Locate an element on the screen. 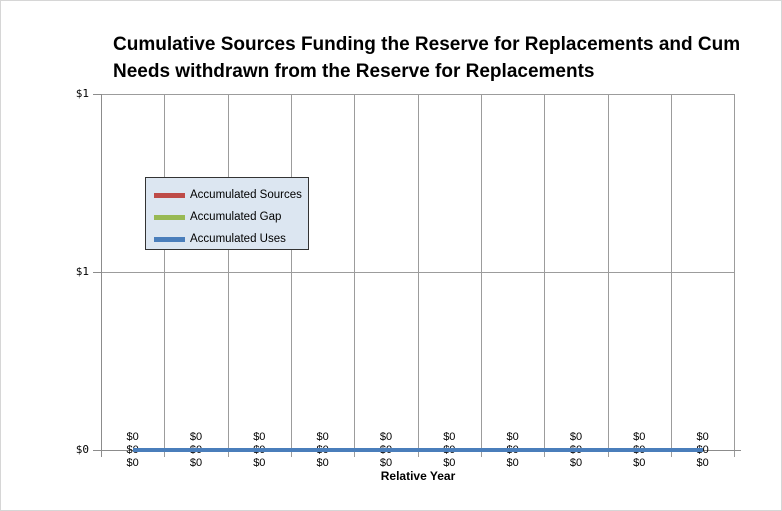 This screenshot has width=782, height=511. y-axis-tick-label: $0 is located at coordinates (82, 449).